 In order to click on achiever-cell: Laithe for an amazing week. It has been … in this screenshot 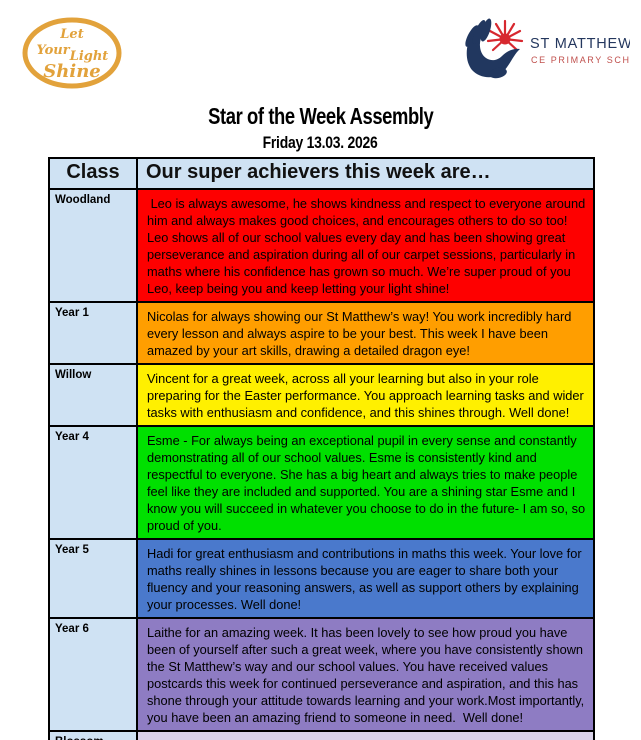, I will do `click(365, 674)`.